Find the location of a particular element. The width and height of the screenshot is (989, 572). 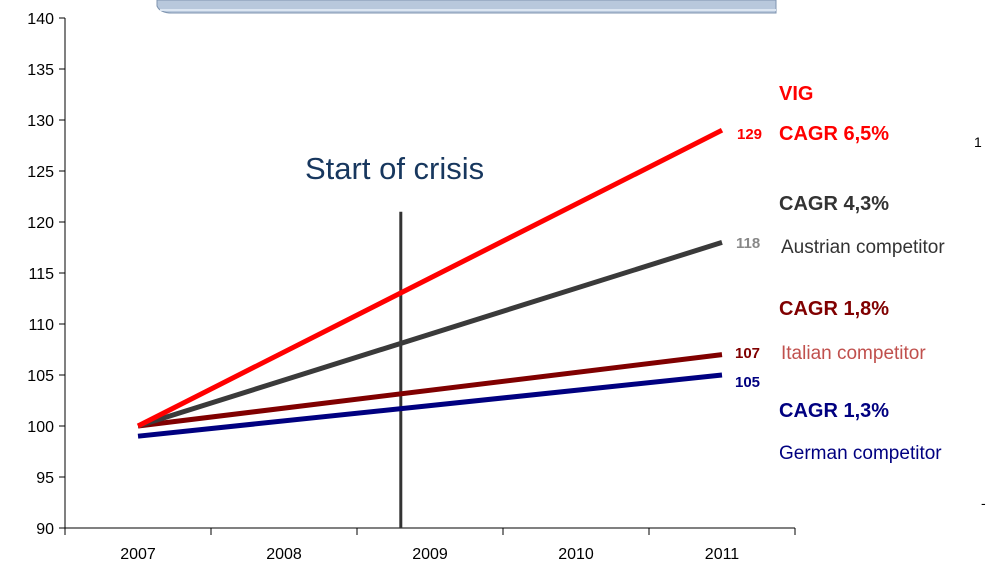

cagr-vig: CAGR 6,5% is located at coordinates (834, 134).